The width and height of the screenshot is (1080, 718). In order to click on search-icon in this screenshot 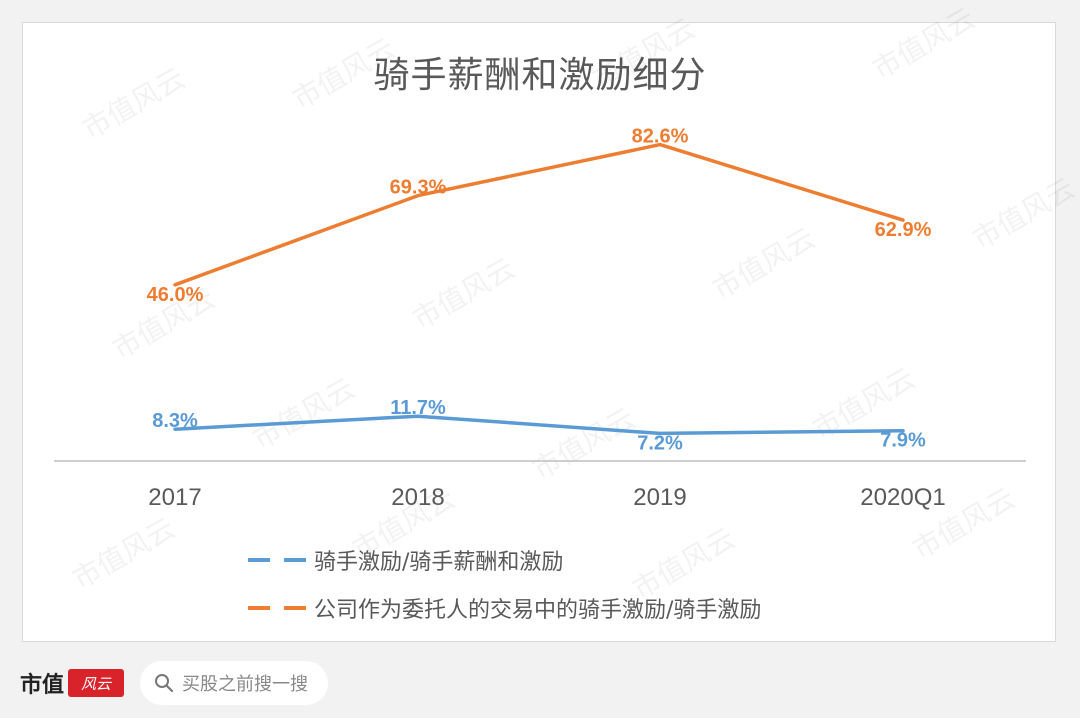, I will do `click(164, 683)`.